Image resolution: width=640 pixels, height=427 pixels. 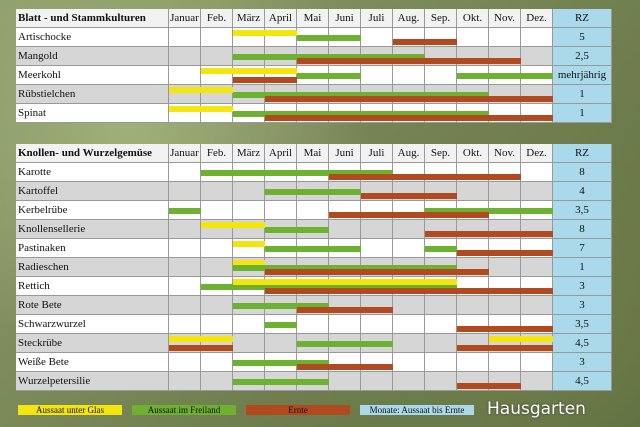 What do you see at coordinates (92, 362) in the screenshot?
I see `crop-name: Weiße Bete` at bounding box center [92, 362].